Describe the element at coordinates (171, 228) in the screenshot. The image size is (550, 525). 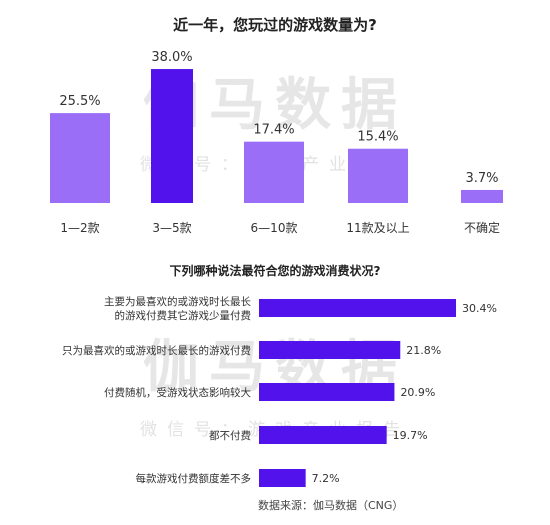
I see `category-label-1: 3—5款` at that location.